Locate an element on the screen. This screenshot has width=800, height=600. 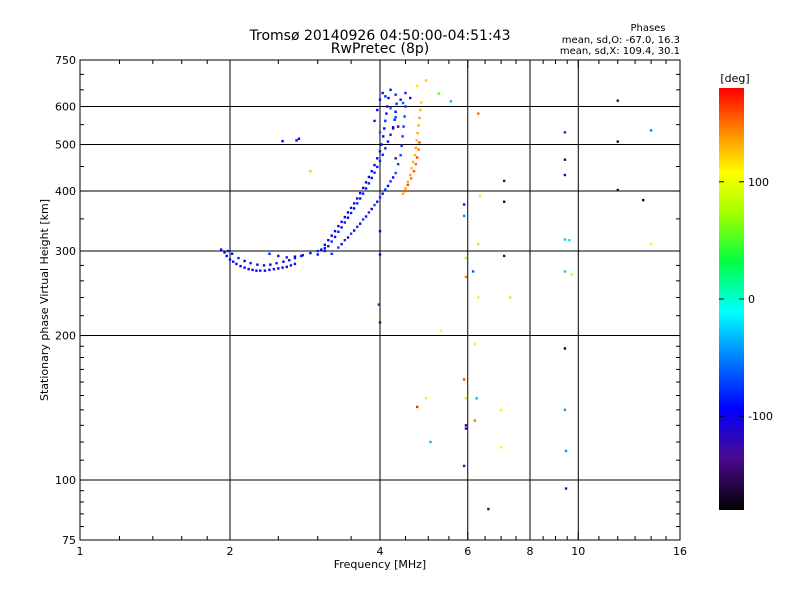
y-tick-label: 500 is located at coordinates (65, 145).